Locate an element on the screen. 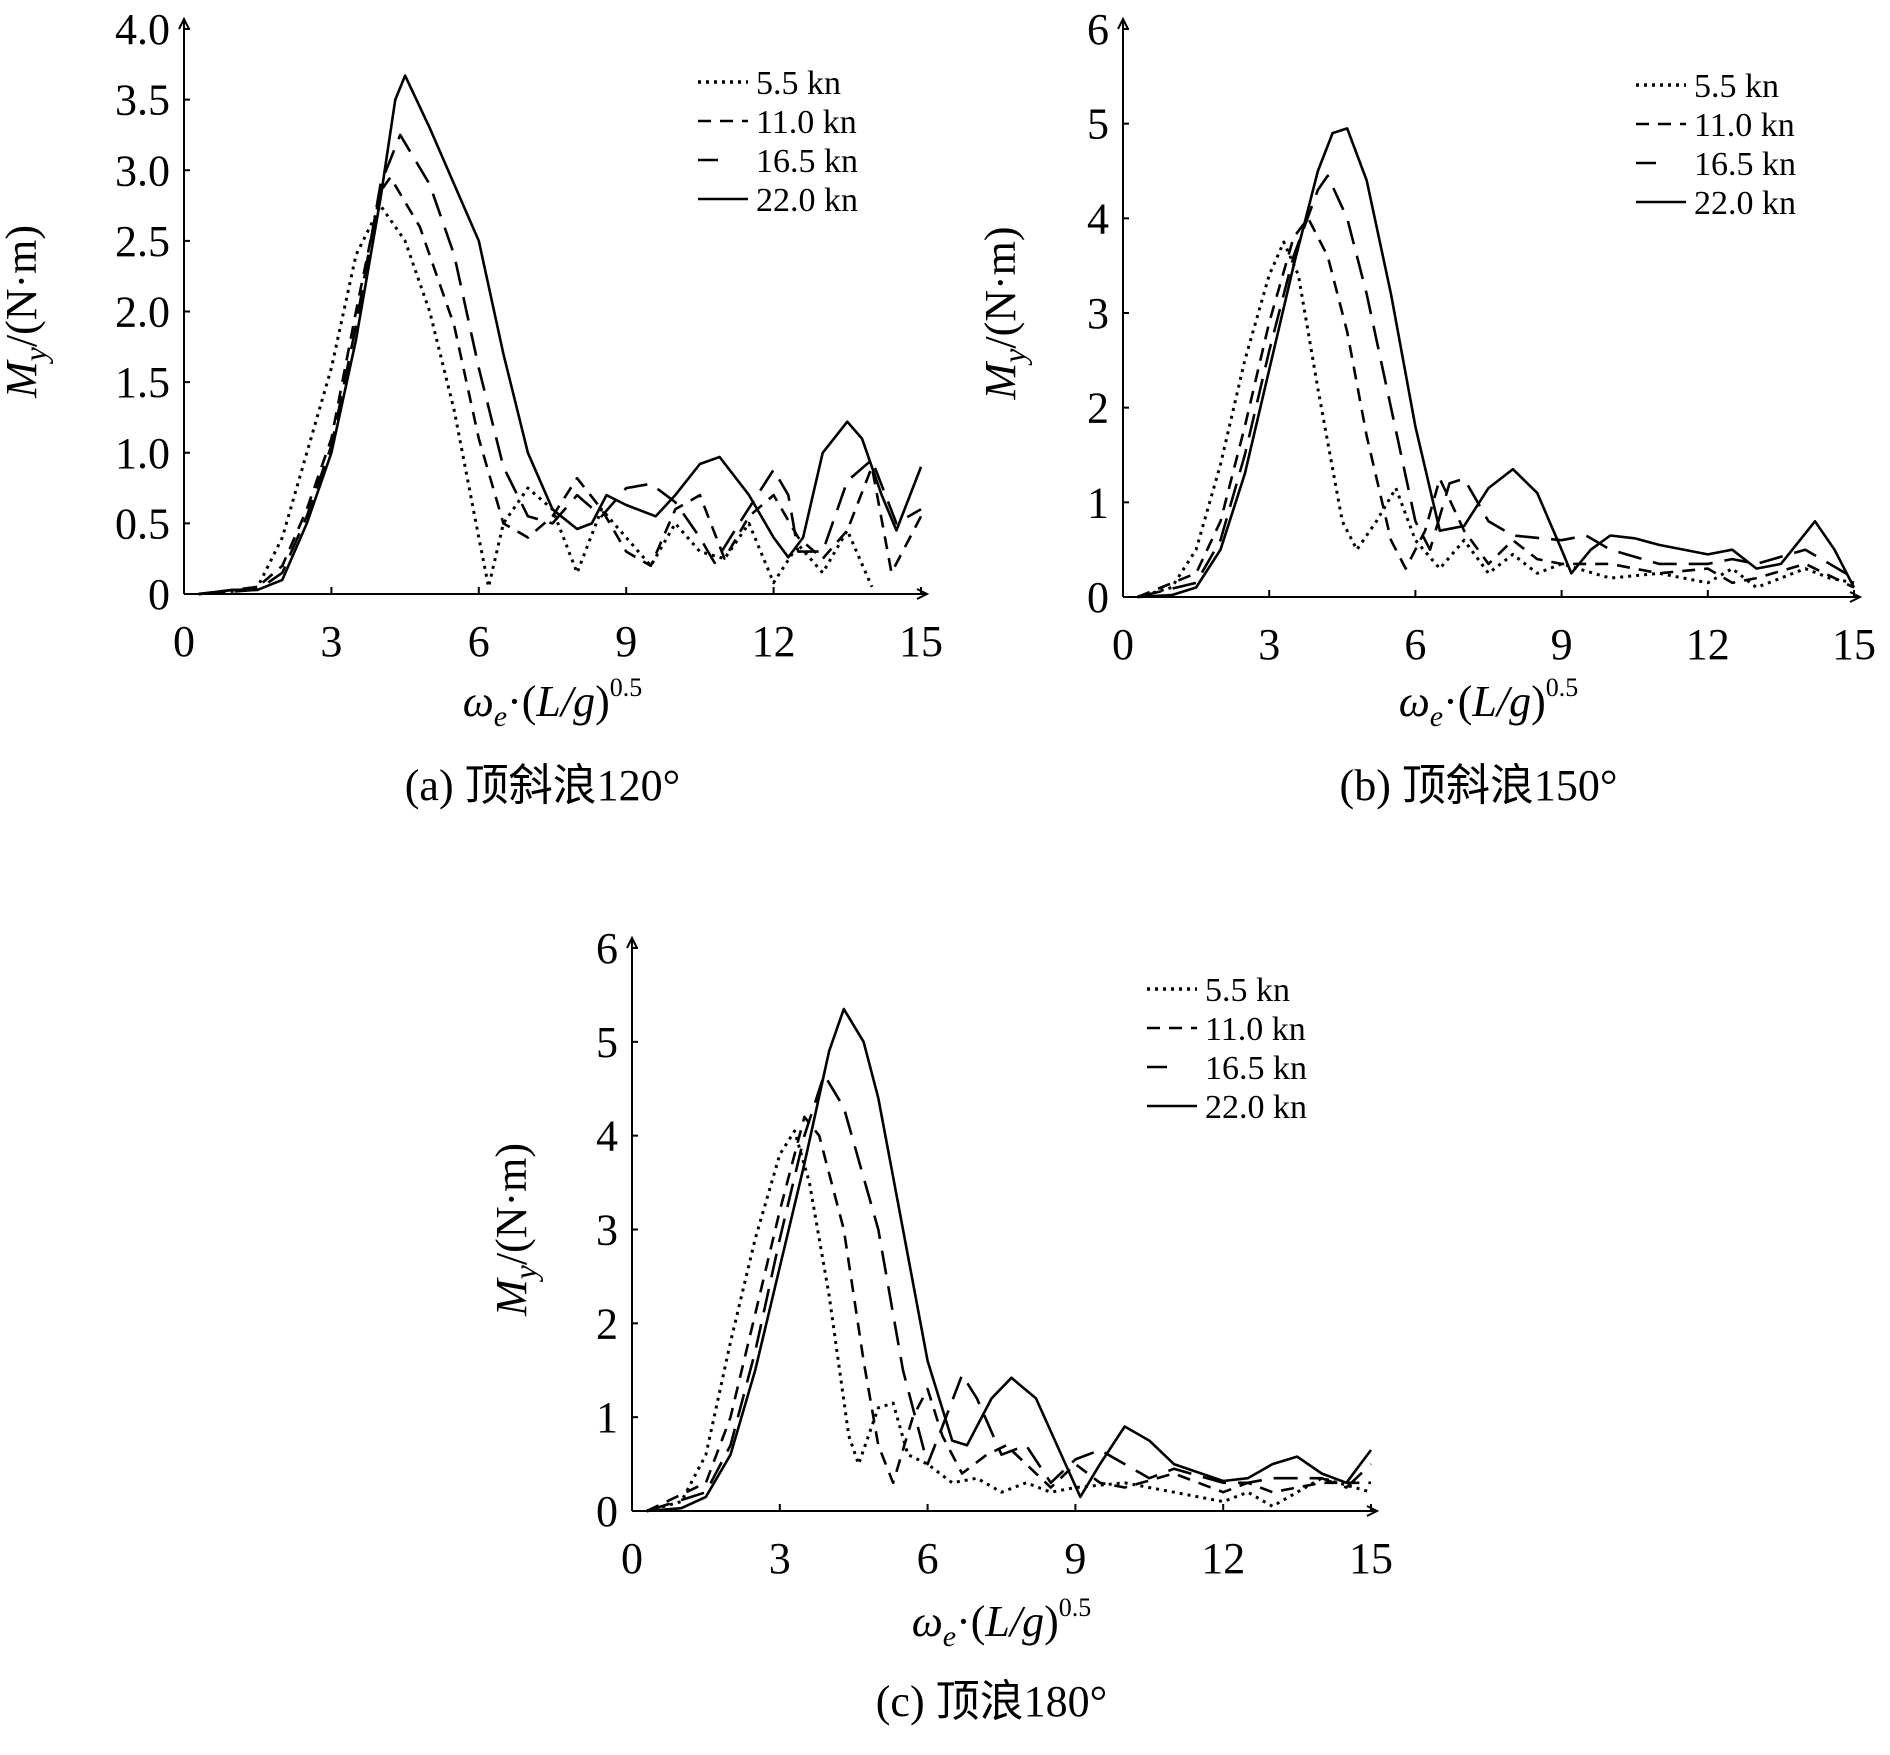 Image resolution: width=1890 pixels, height=1755 pixels. y-tick-label: 0.5 is located at coordinates (142, 523).